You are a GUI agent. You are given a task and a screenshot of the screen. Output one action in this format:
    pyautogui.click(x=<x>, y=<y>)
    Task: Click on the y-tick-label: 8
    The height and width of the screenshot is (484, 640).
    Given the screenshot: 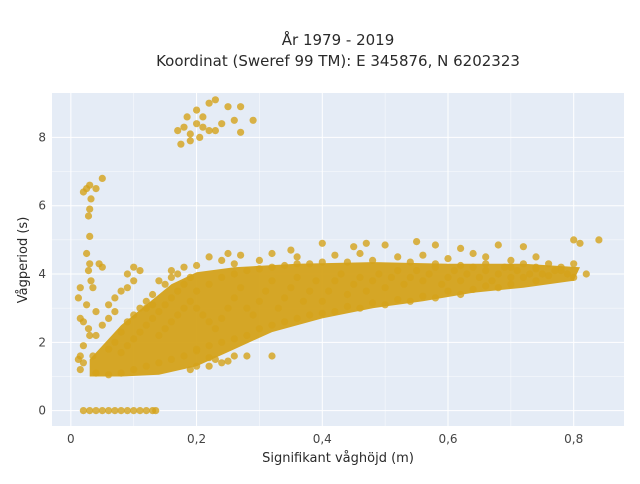 What is the action you would take?
    pyautogui.click(x=42, y=137)
    